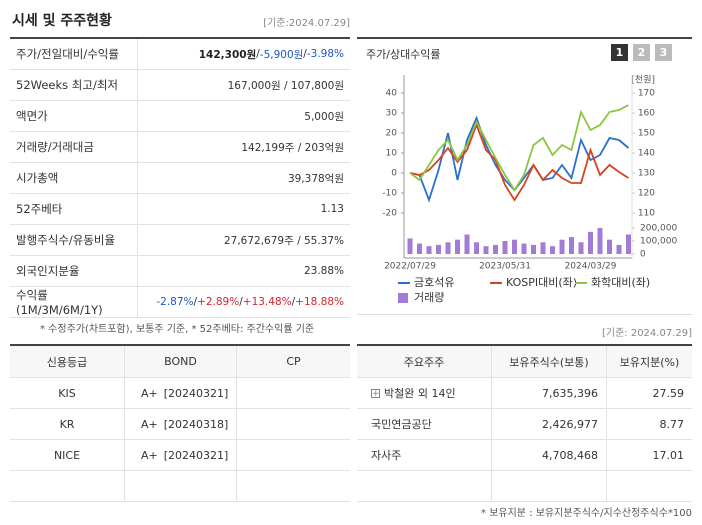 Image resolution: width=702 pixels, height=525 pixels. I want to click on row-value: 23.88%, so click(244, 271).